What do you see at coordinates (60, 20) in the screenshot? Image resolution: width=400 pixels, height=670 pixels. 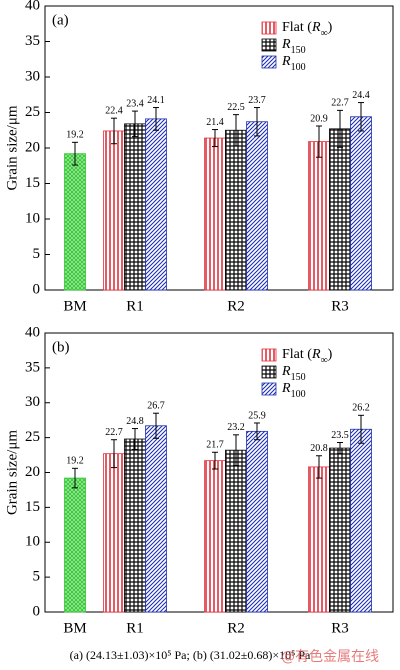 I see `panel-label: (a)` at bounding box center [60, 20].